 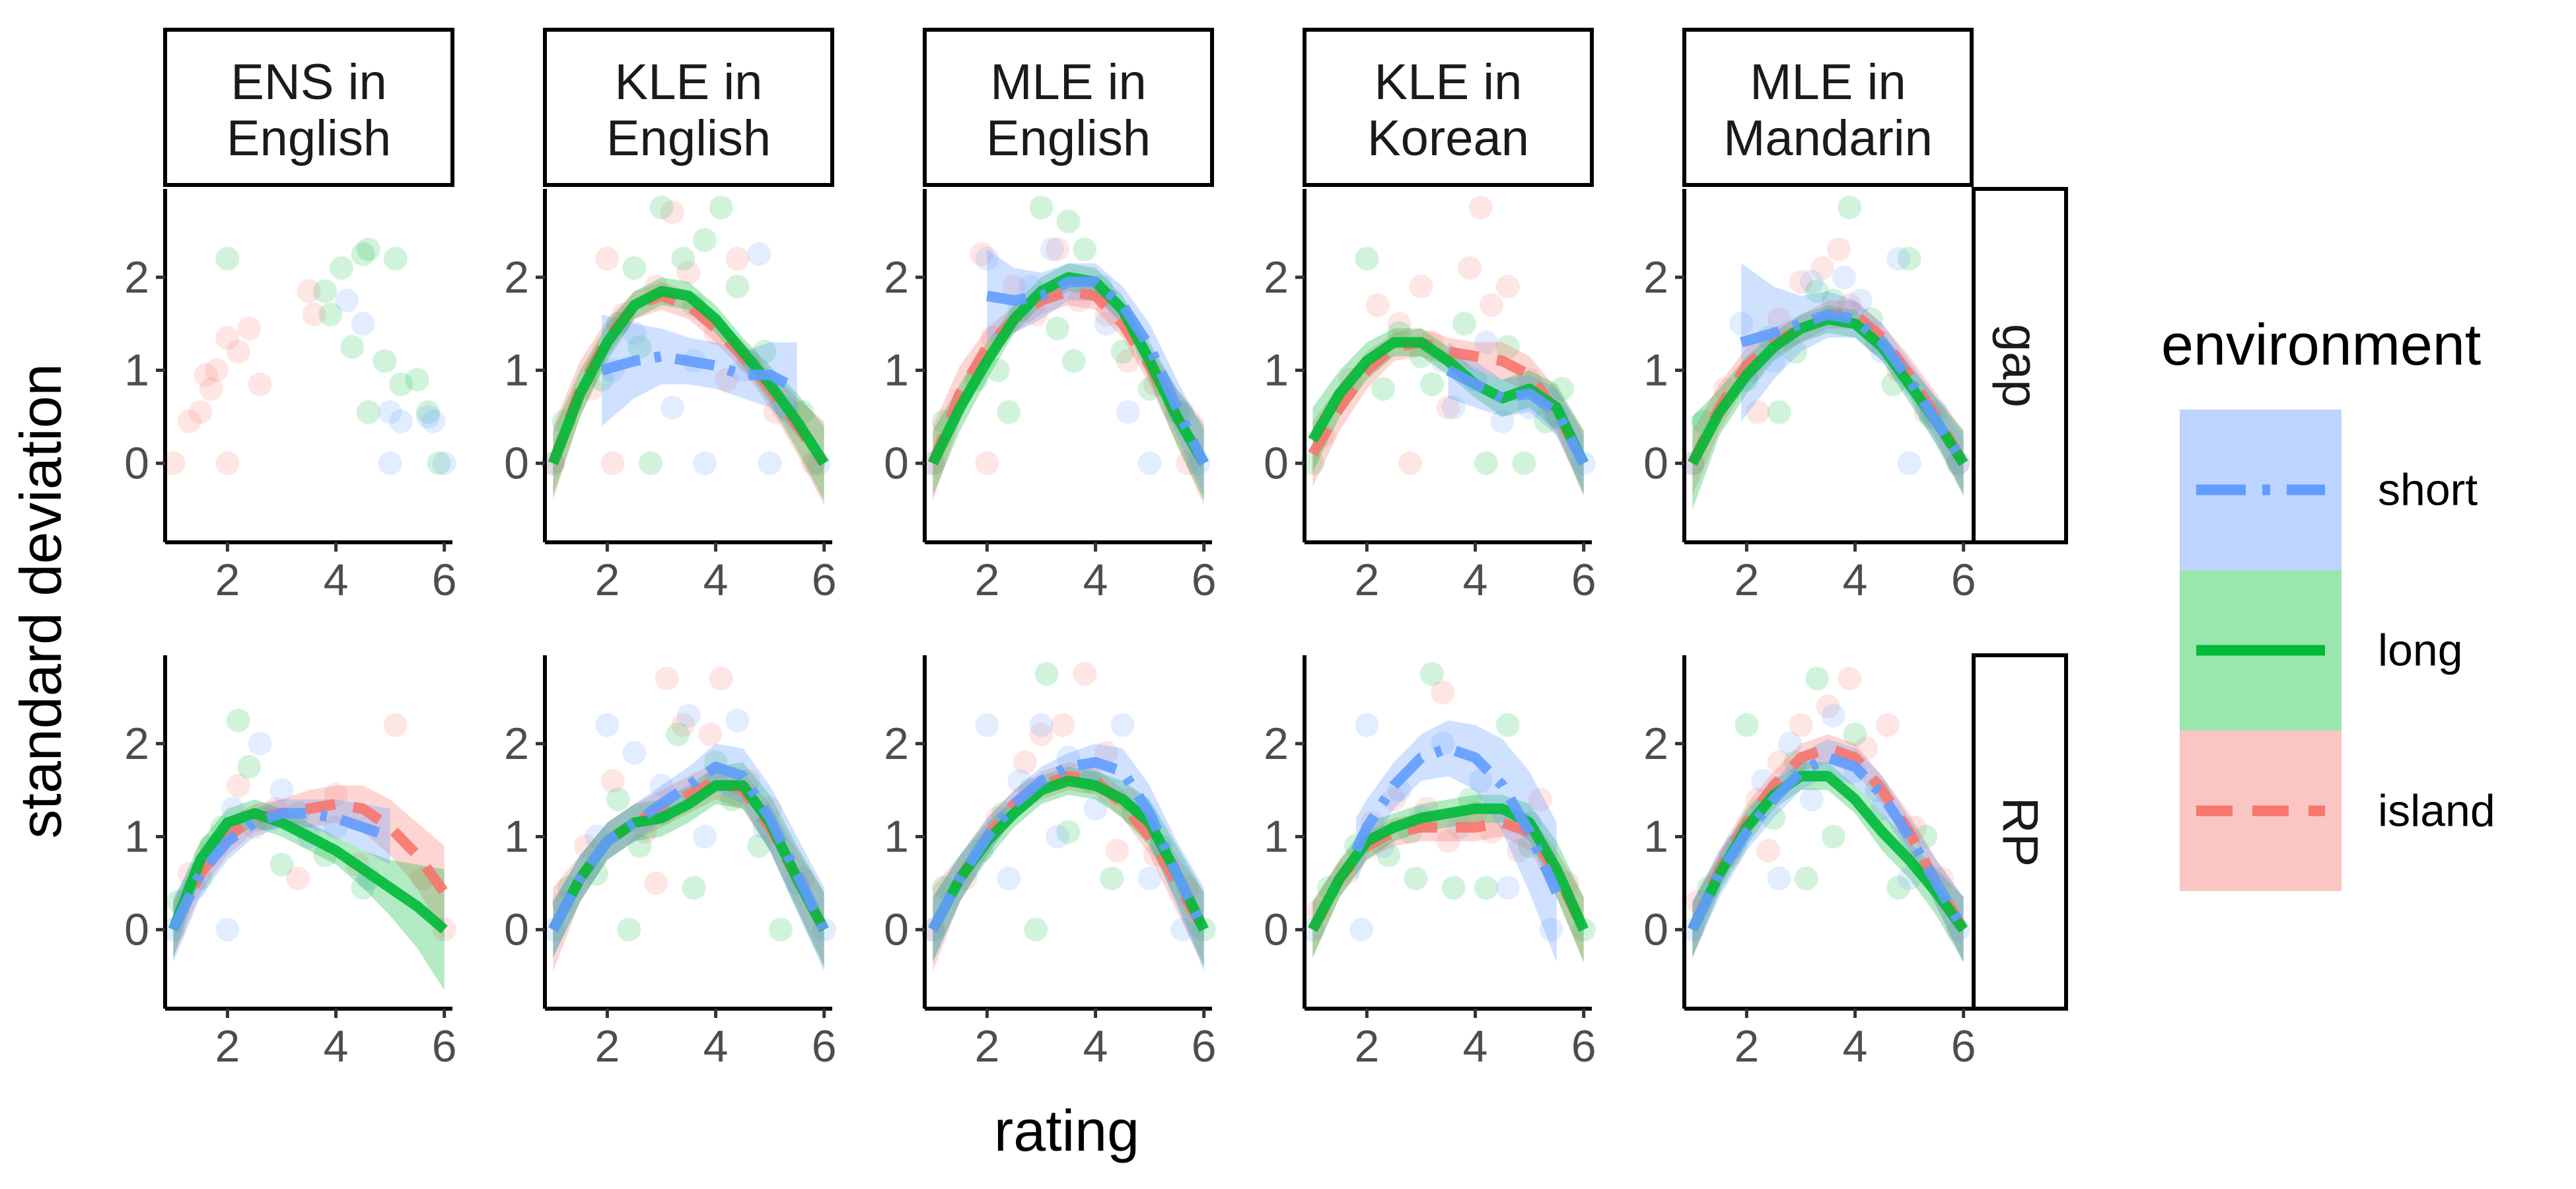 I want to click on legend-entry: island, so click(x=2338, y=811).